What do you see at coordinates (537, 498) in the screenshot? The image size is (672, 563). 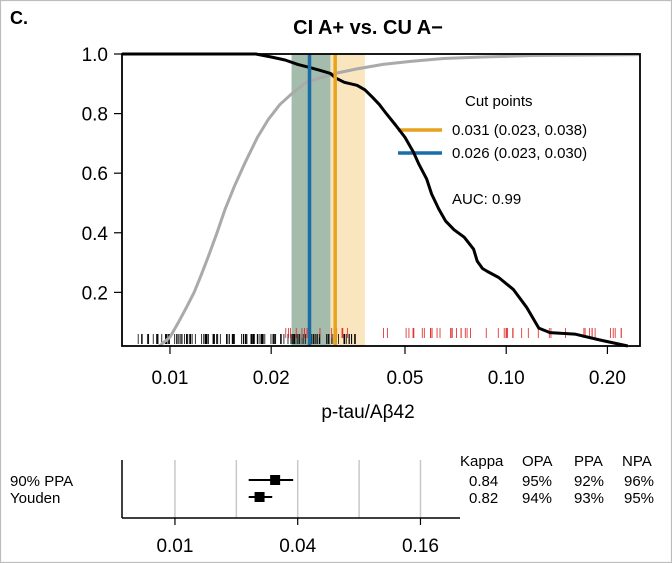 I see `cell-opa-youden: 94%` at bounding box center [537, 498].